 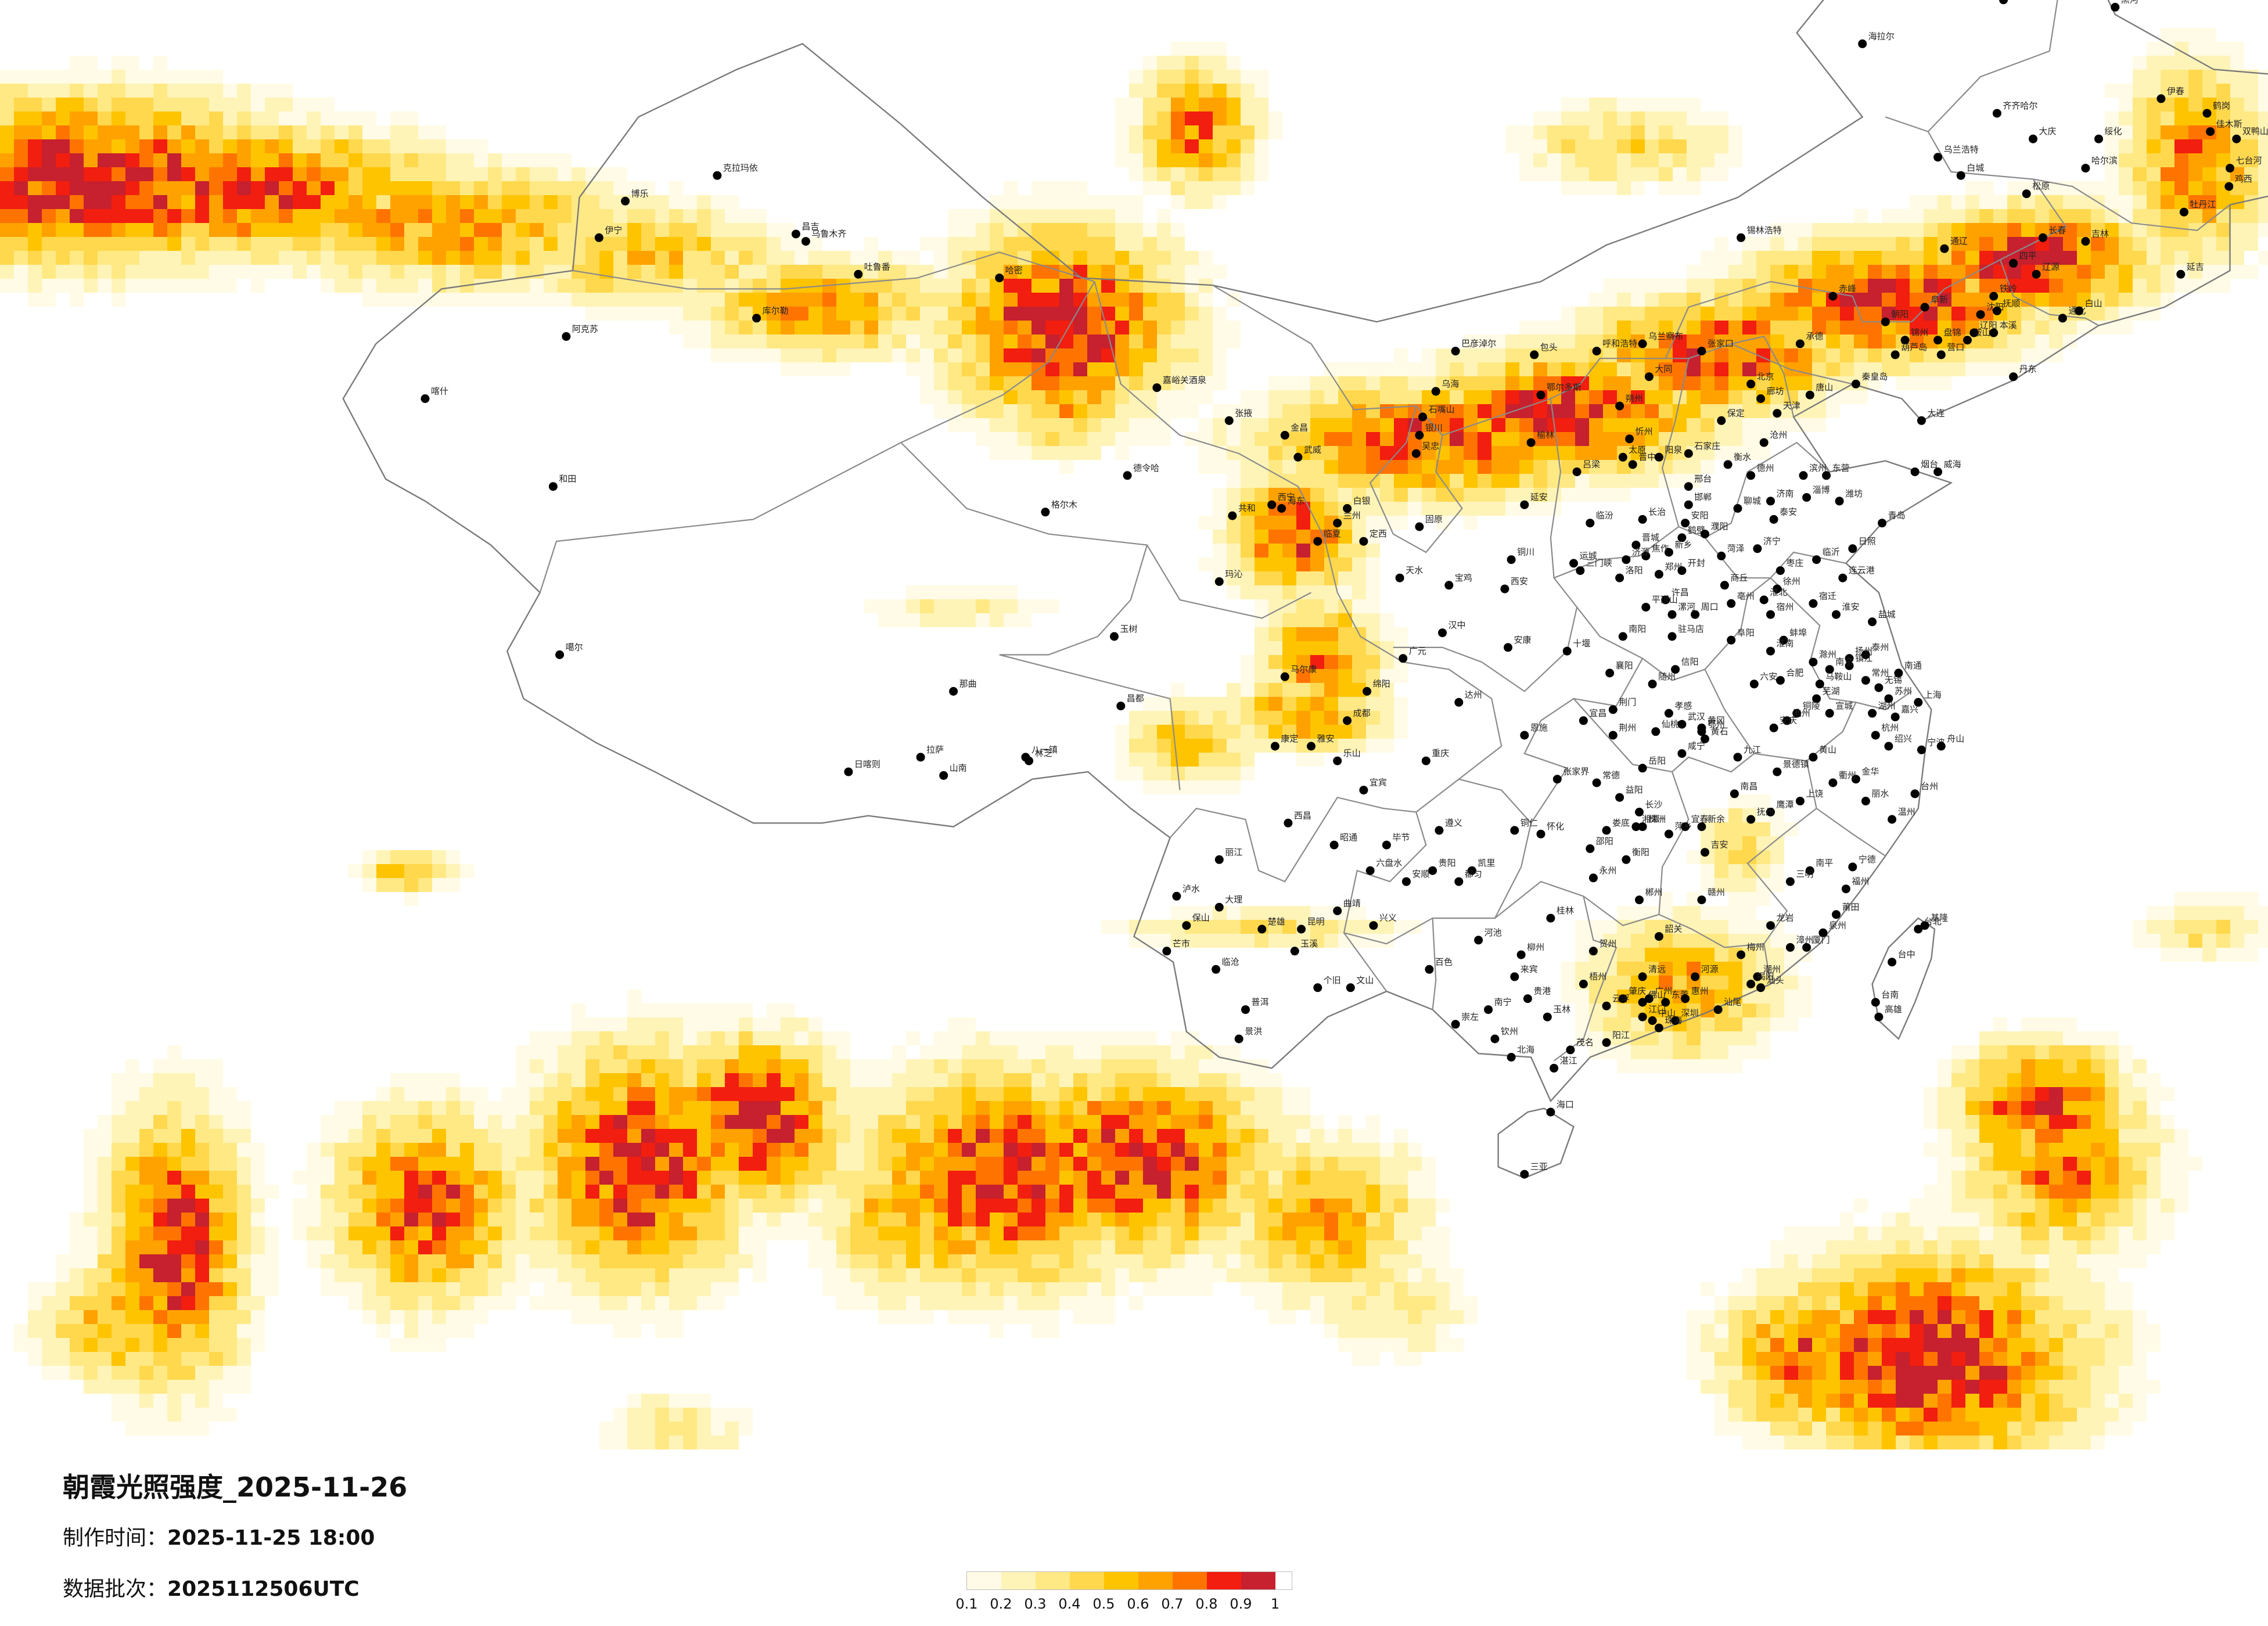 I want to click on city-marker: 汉中, so click(x=1452, y=629).